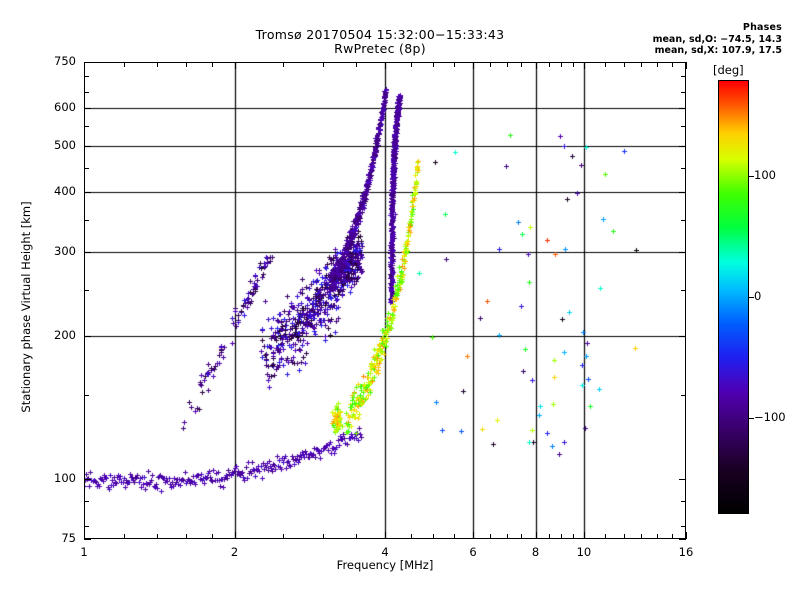 The width and height of the screenshot is (800, 600). What do you see at coordinates (234, 552) in the screenshot?
I see `x-axis-tick-label: 2` at bounding box center [234, 552].